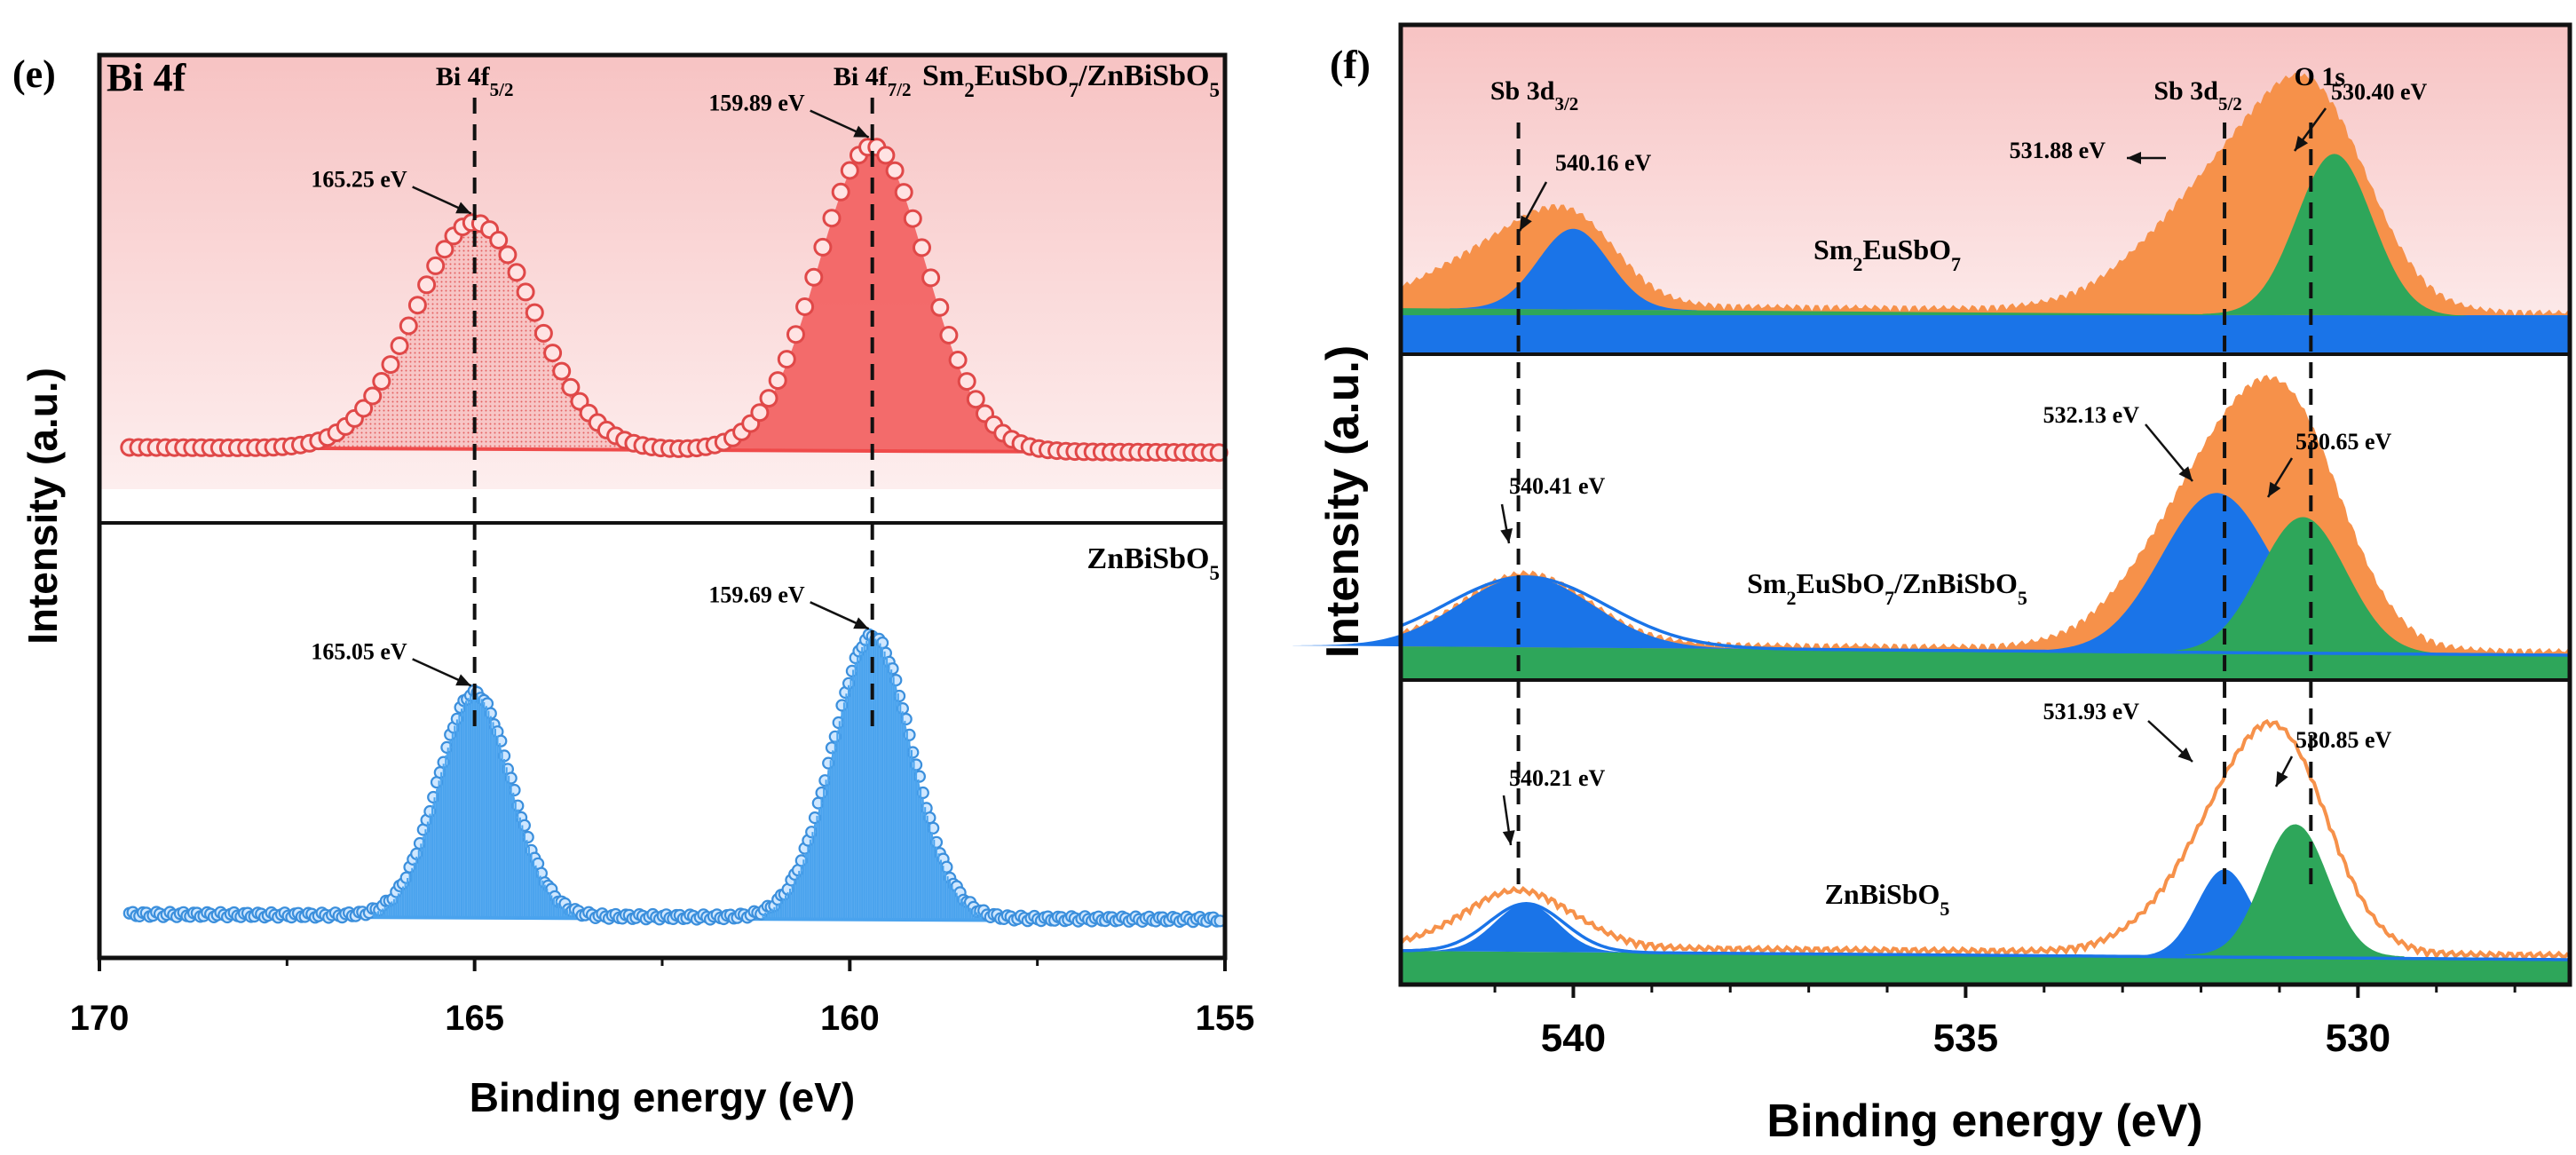 The height and width of the screenshot is (1155, 2576). Describe the element at coordinates (1984, 840) in the screenshot. I see `envelope-line` at that location.